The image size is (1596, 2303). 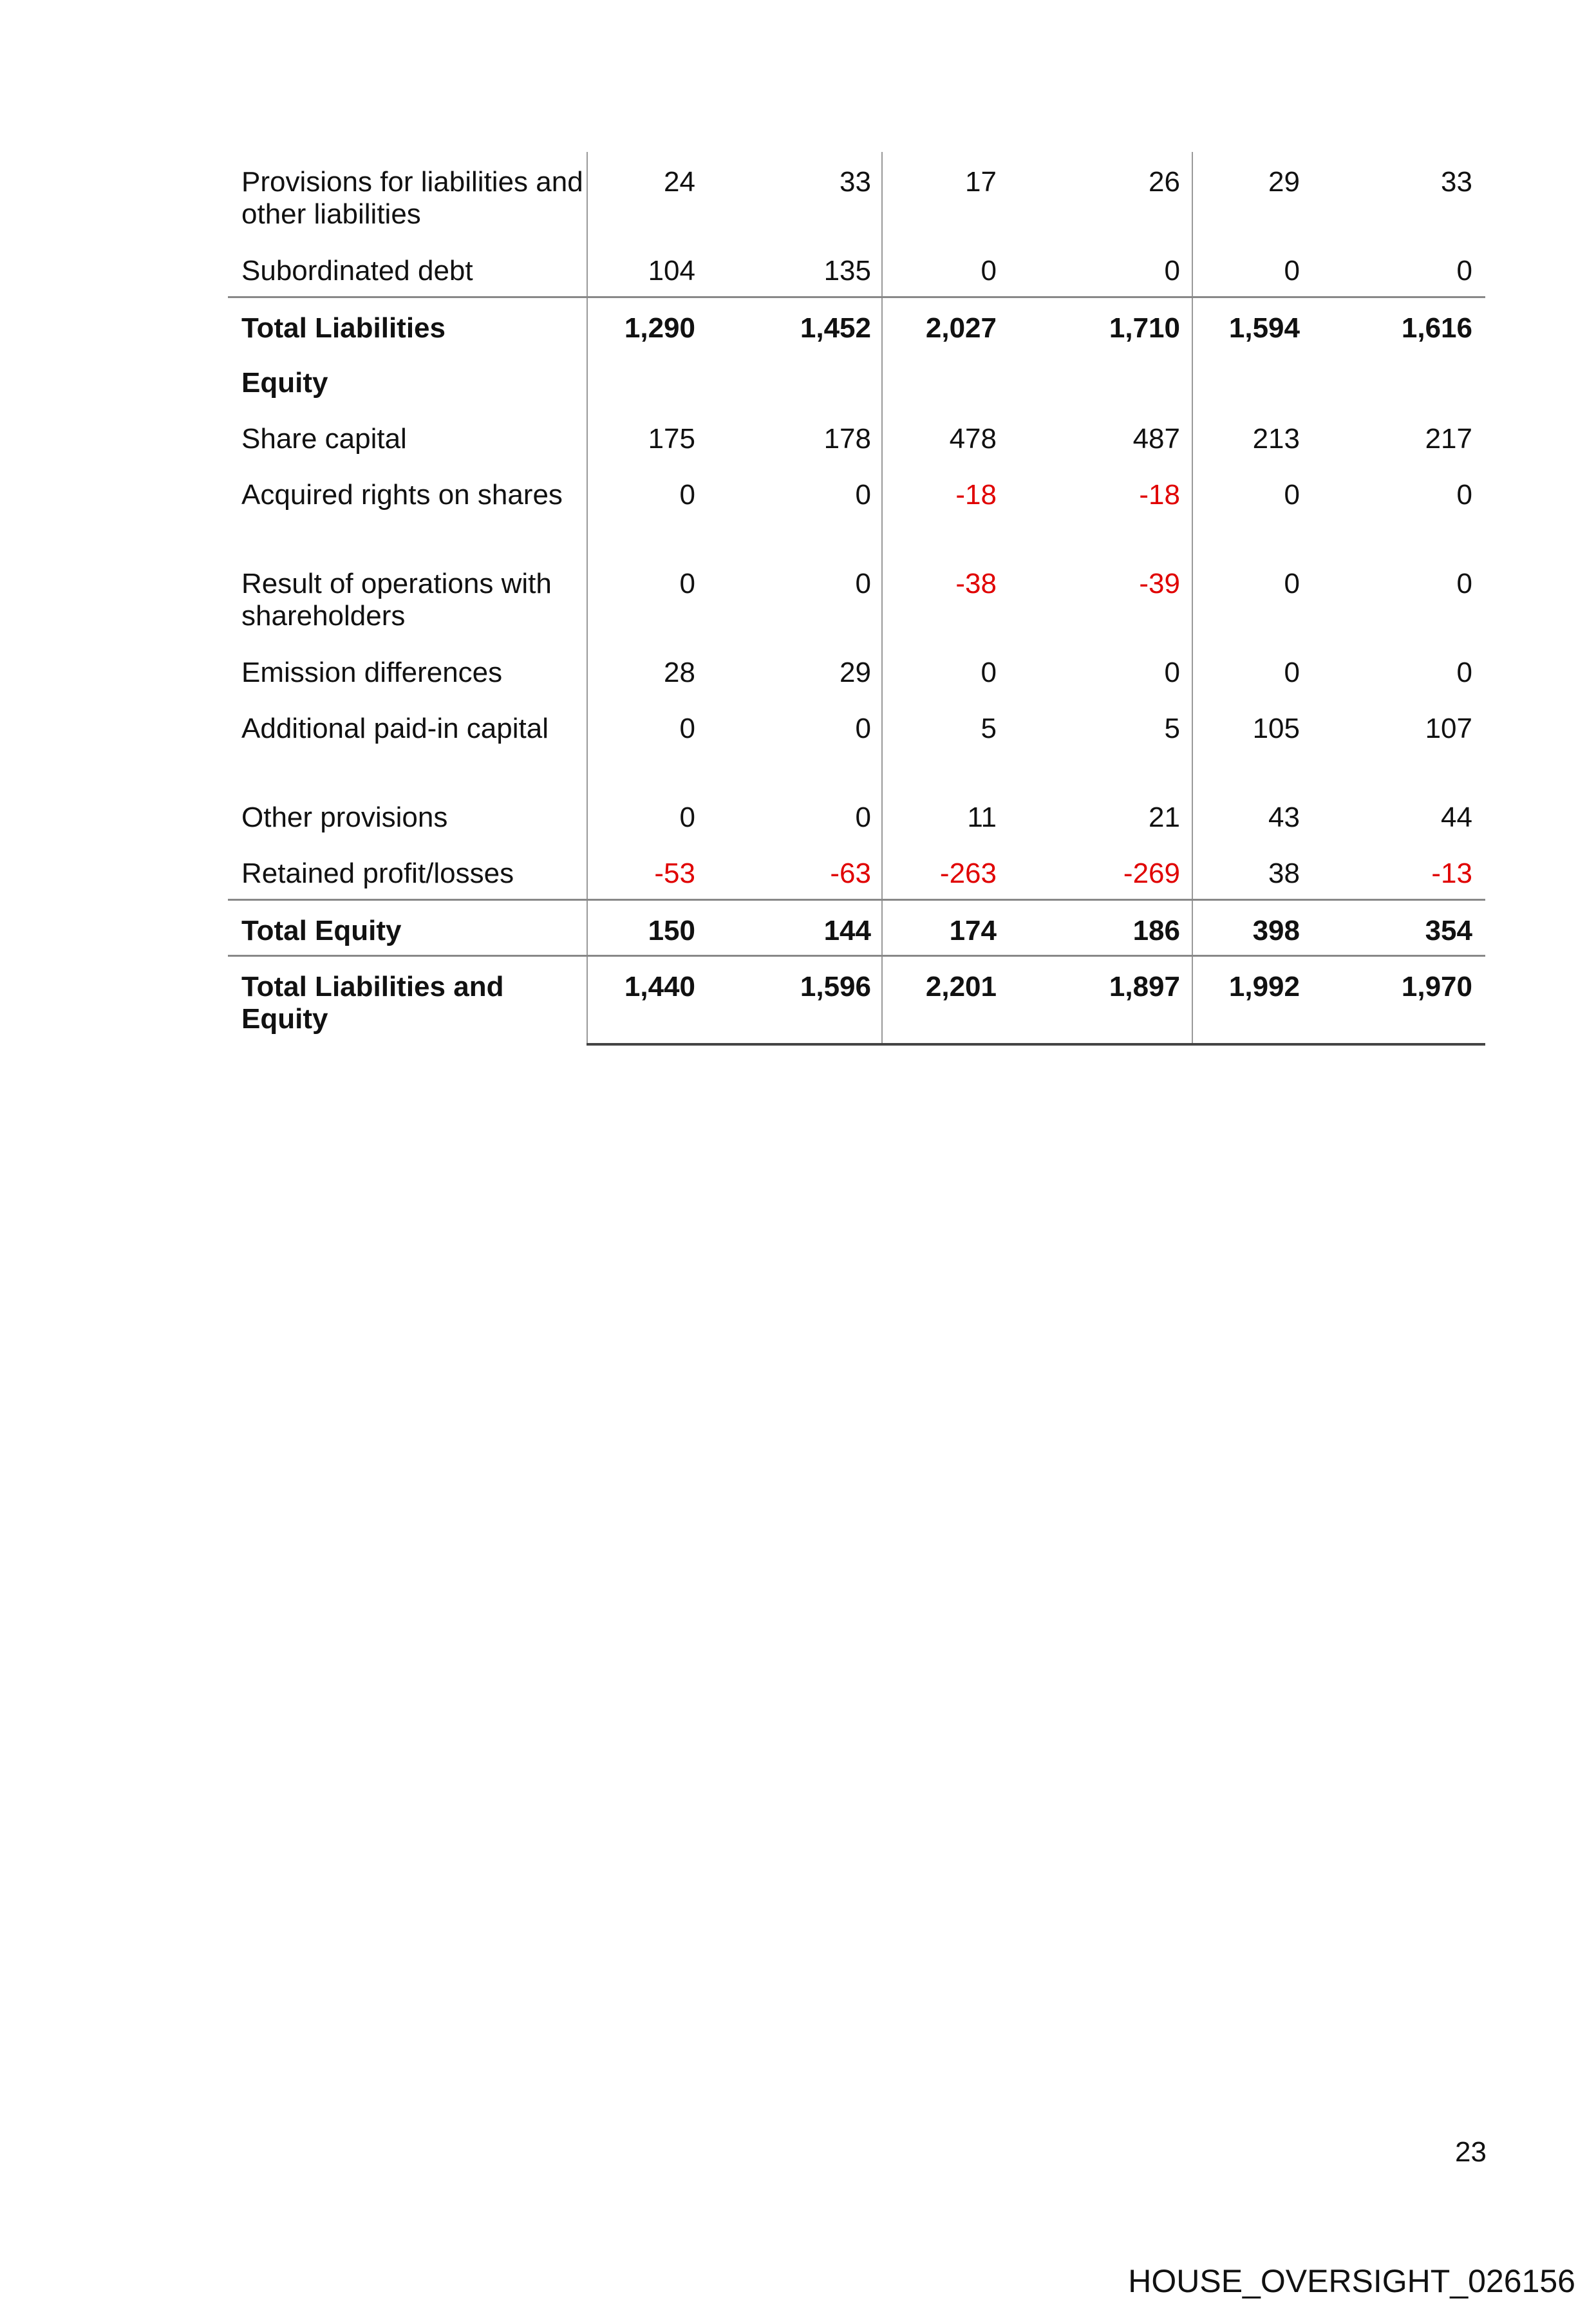 I want to click on value-cell: 11, so click(x=982, y=817).